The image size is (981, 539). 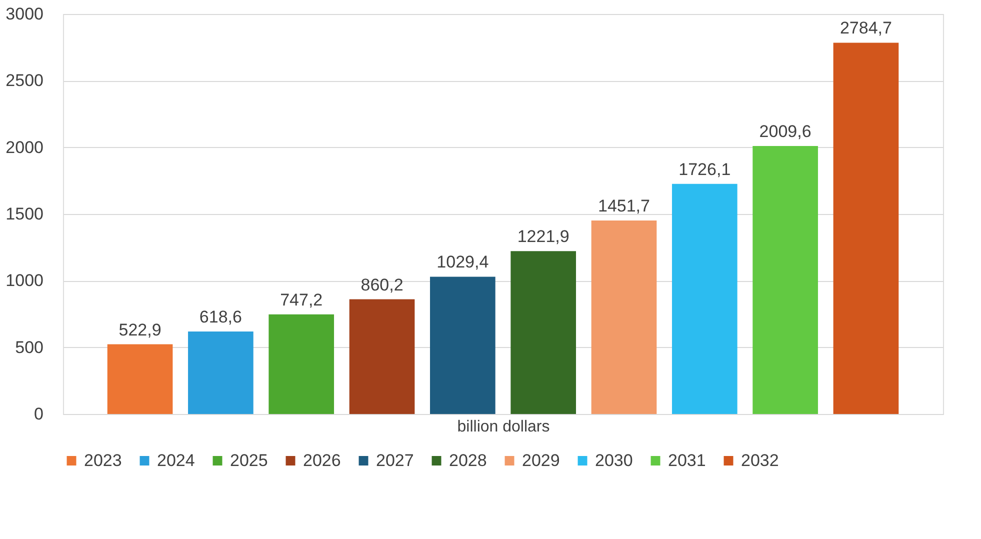 What do you see at coordinates (25, 280) in the screenshot?
I see `y-tick-label: 1000` at bounding box center [25, 280].